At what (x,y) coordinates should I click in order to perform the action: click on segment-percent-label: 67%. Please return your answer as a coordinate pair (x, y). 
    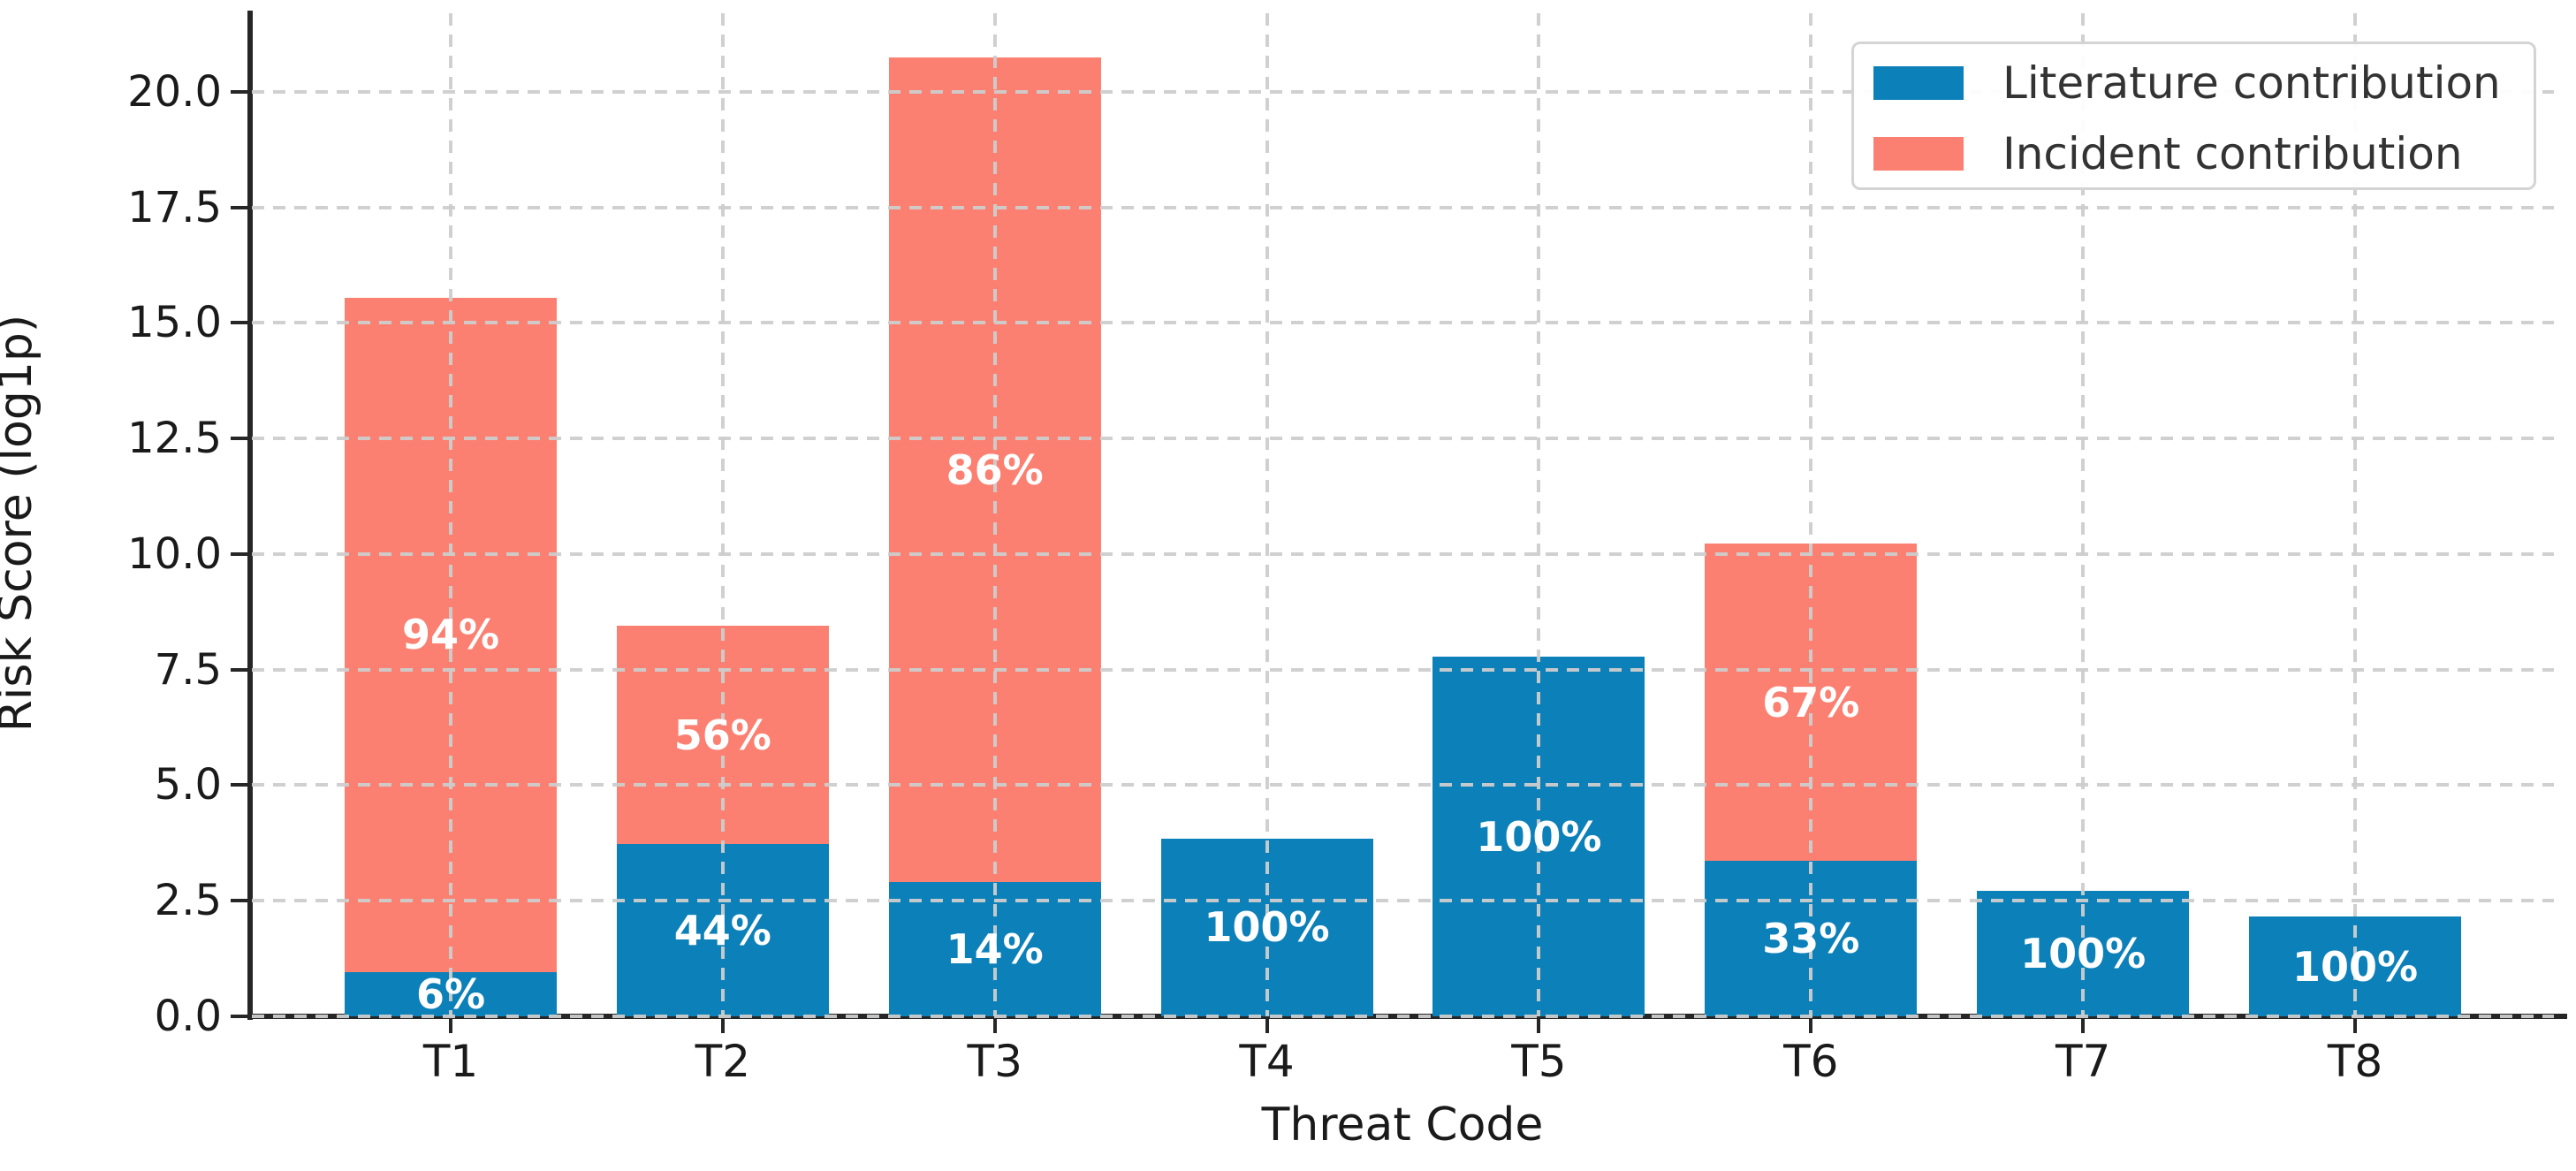
    Looking at the image, I should click on (1811, 702).